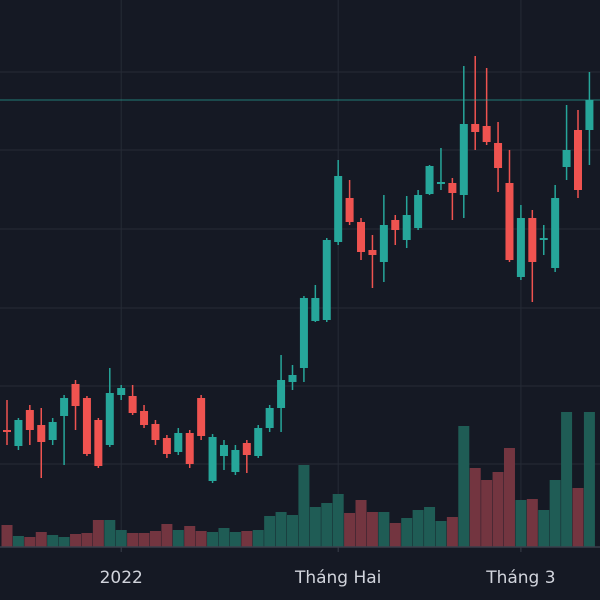  What do you see at coordinates (337, 578) in the screenshot?
I see `x-tick-label: Tháng Hai` at bounding box center [337, 578].